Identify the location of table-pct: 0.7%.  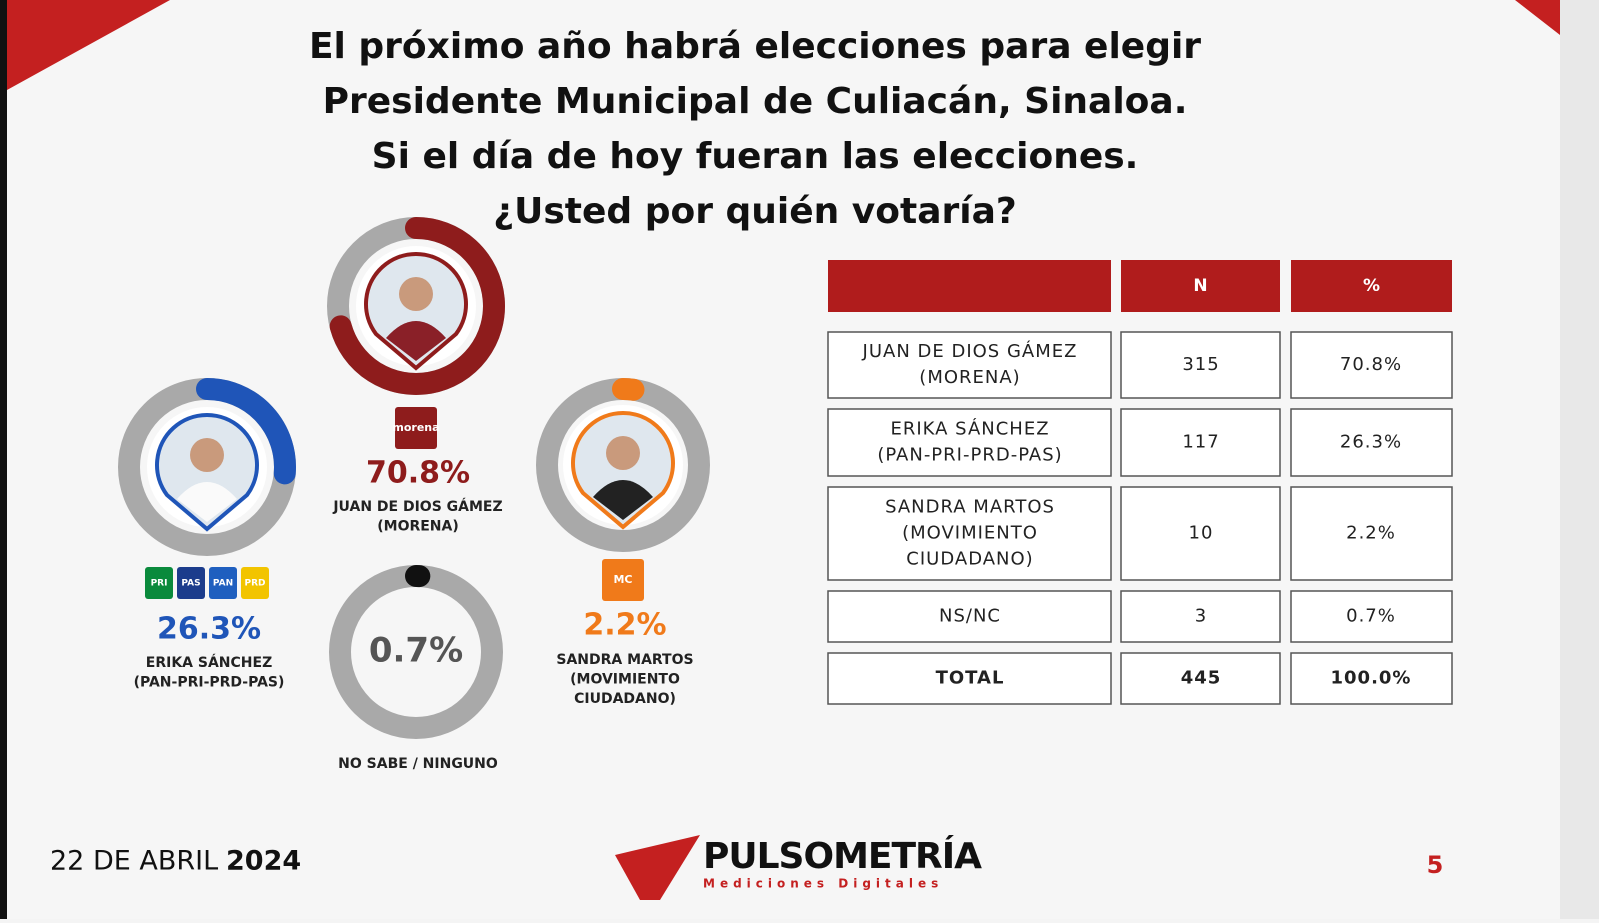
(1371, 616).